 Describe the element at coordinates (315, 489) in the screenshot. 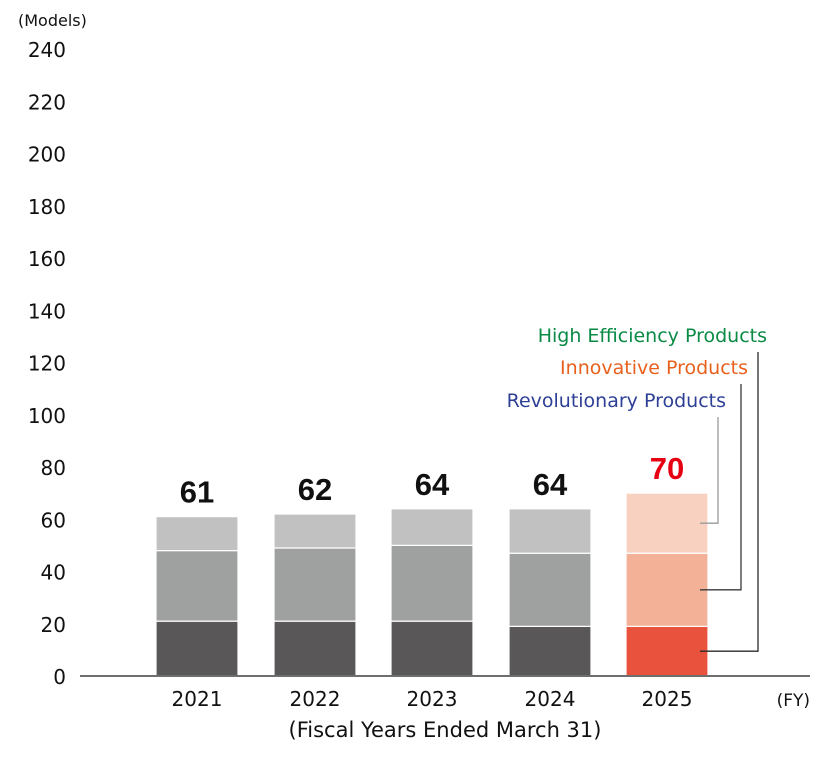

I see `data-label-total: 62` at that location.